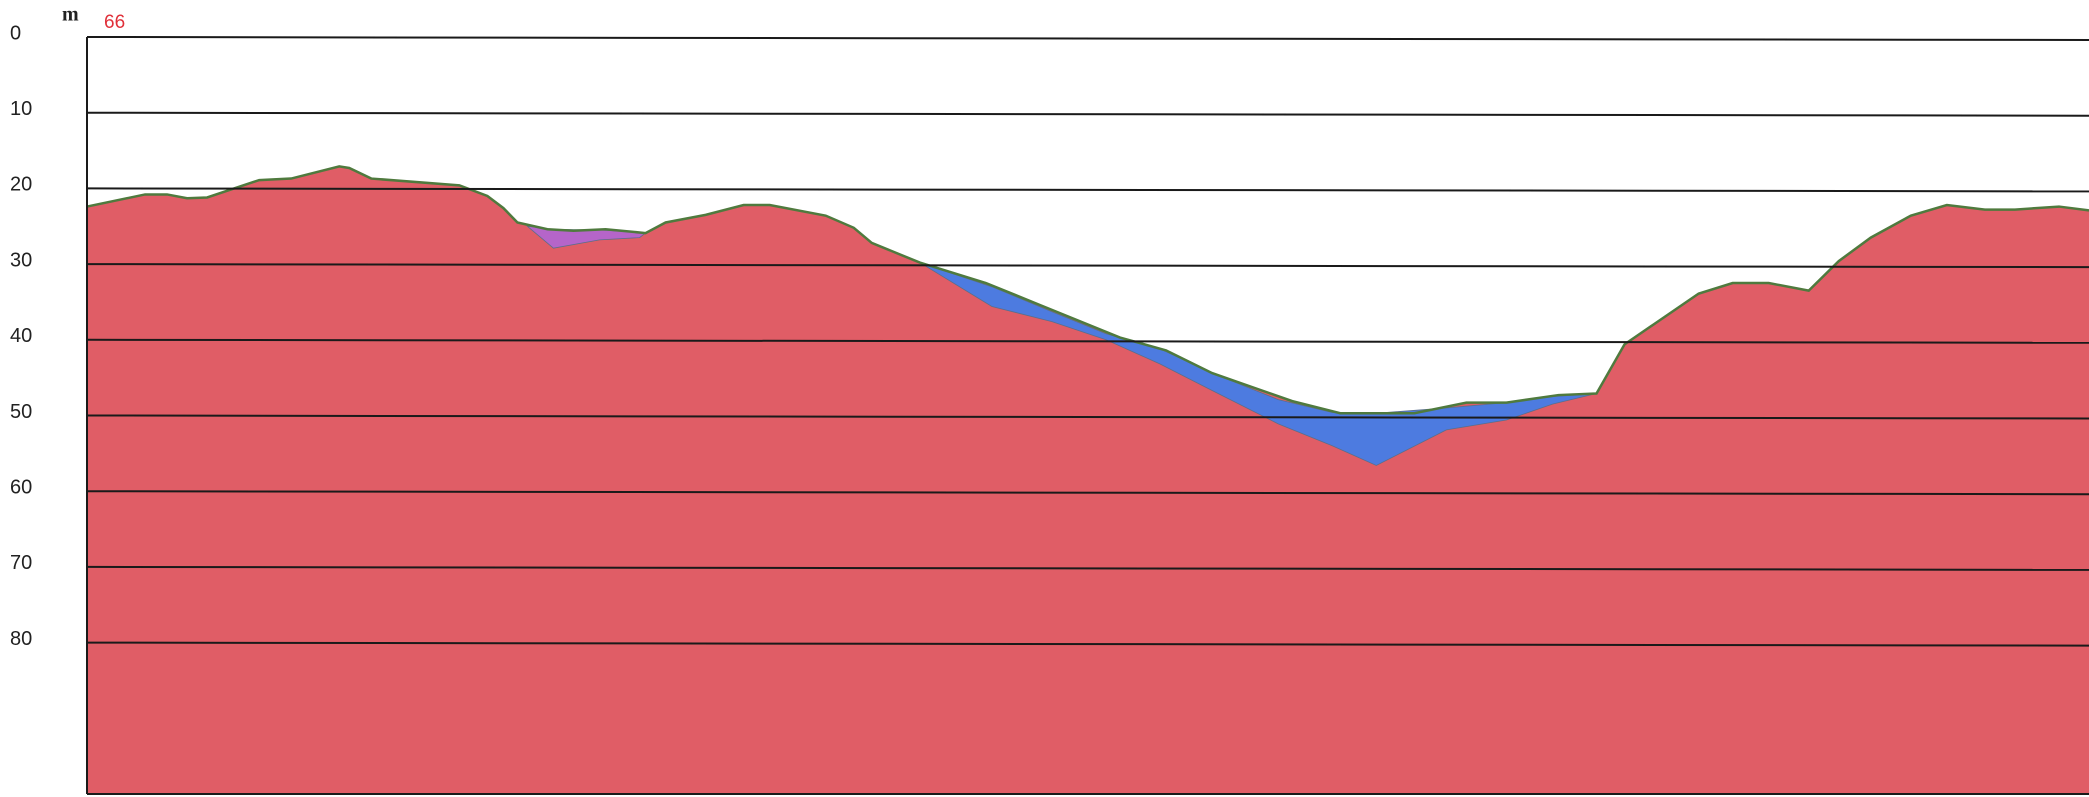 The image size is (2089, 797). Describe the element at coordinates (21, 639) in the screenshot. I see `y-tick-label: 80` at that location.